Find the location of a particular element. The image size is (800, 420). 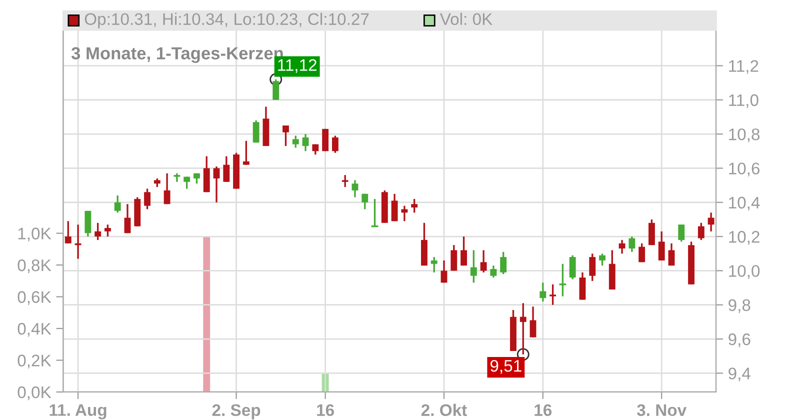

y2-tick-label: 0,0K is located at coordinates (35, 393).